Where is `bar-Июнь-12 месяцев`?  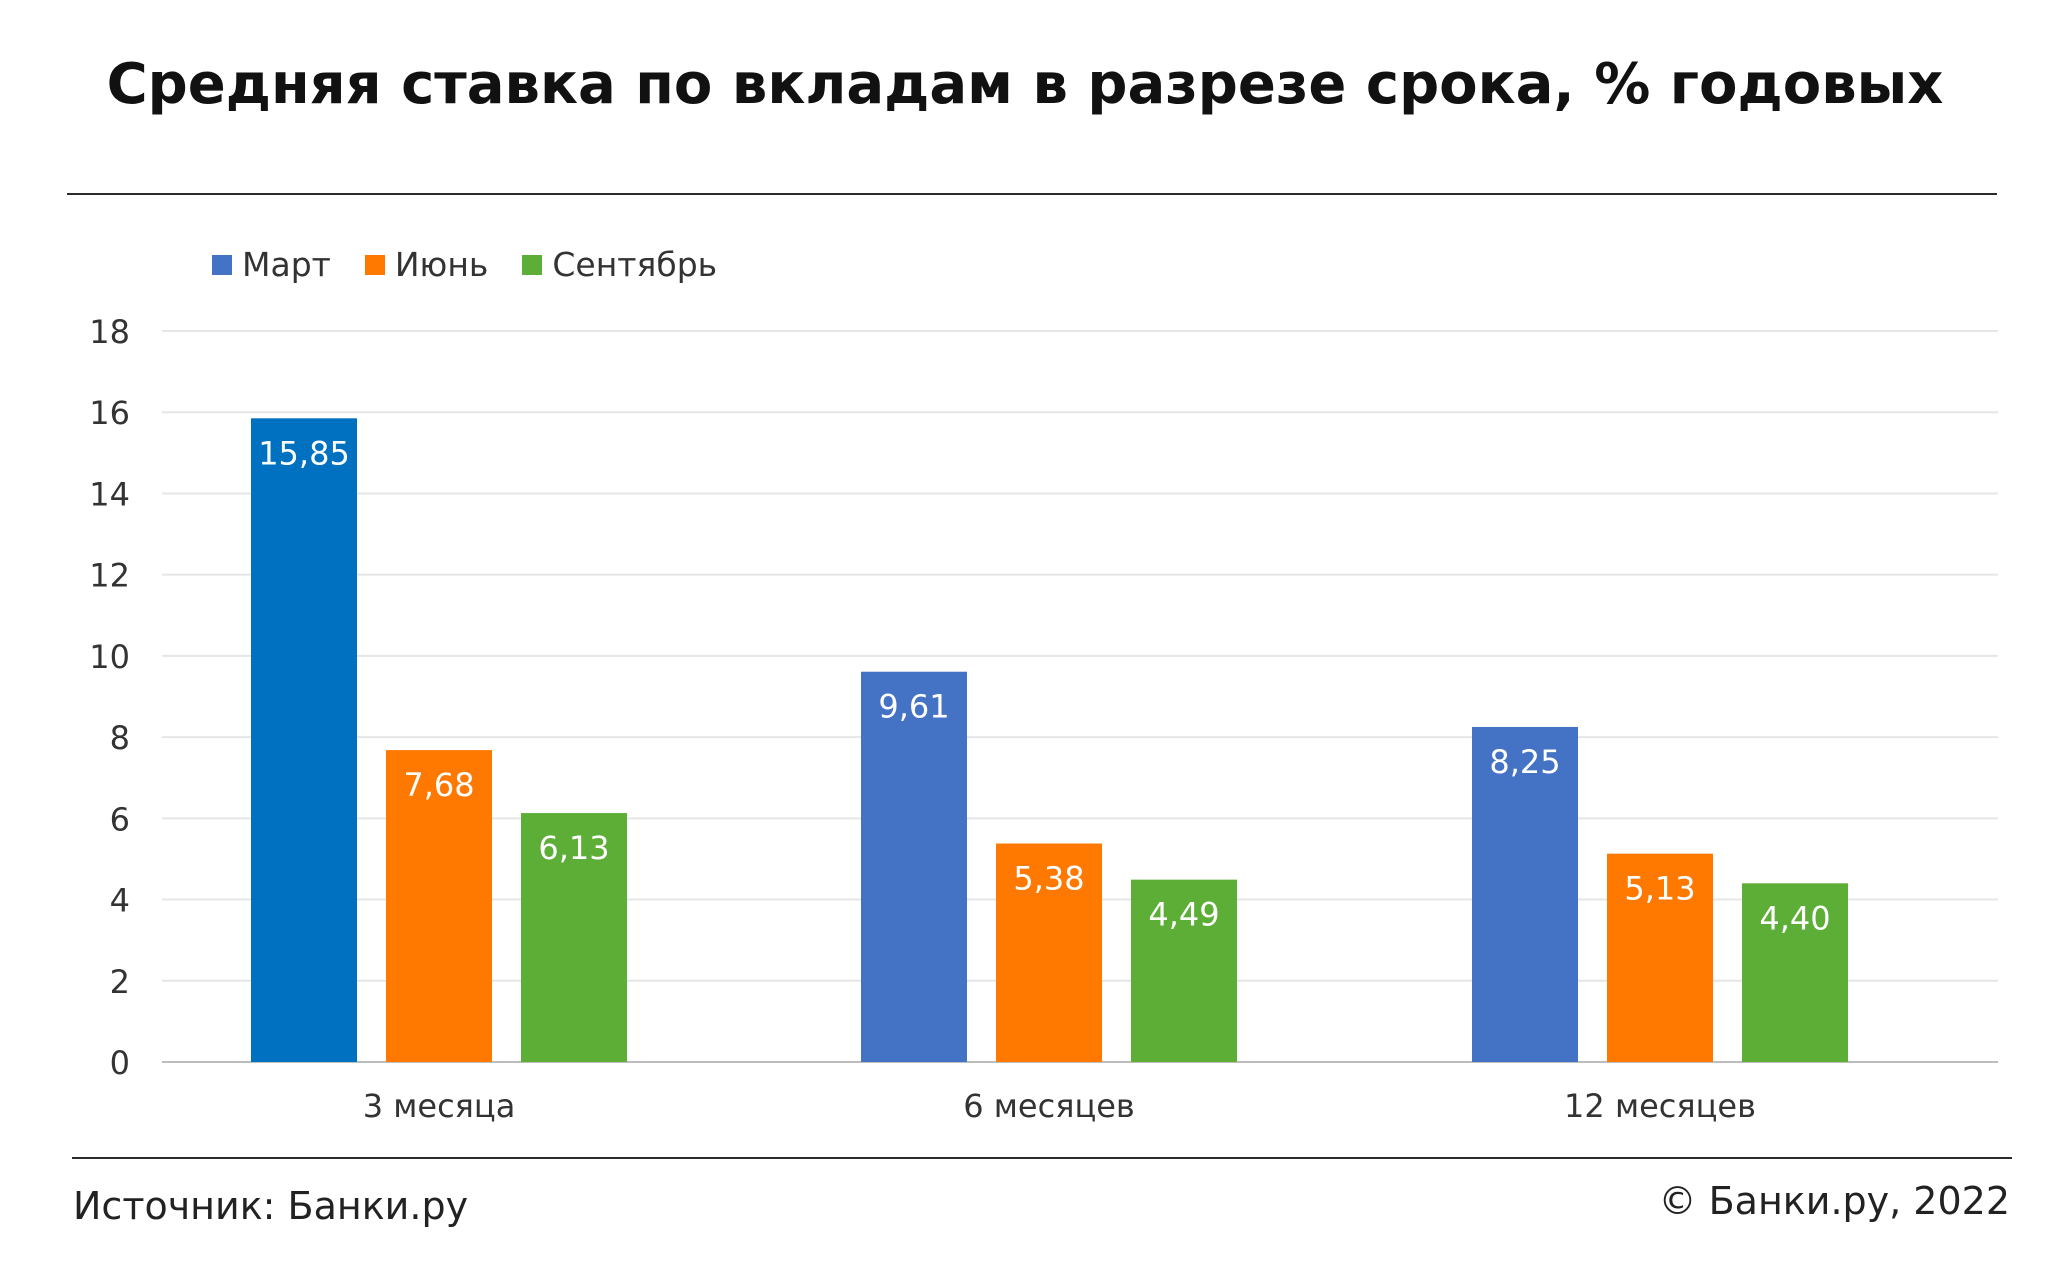
bar-Июнь-12 месяцев is located at coordinates (1660, 957).